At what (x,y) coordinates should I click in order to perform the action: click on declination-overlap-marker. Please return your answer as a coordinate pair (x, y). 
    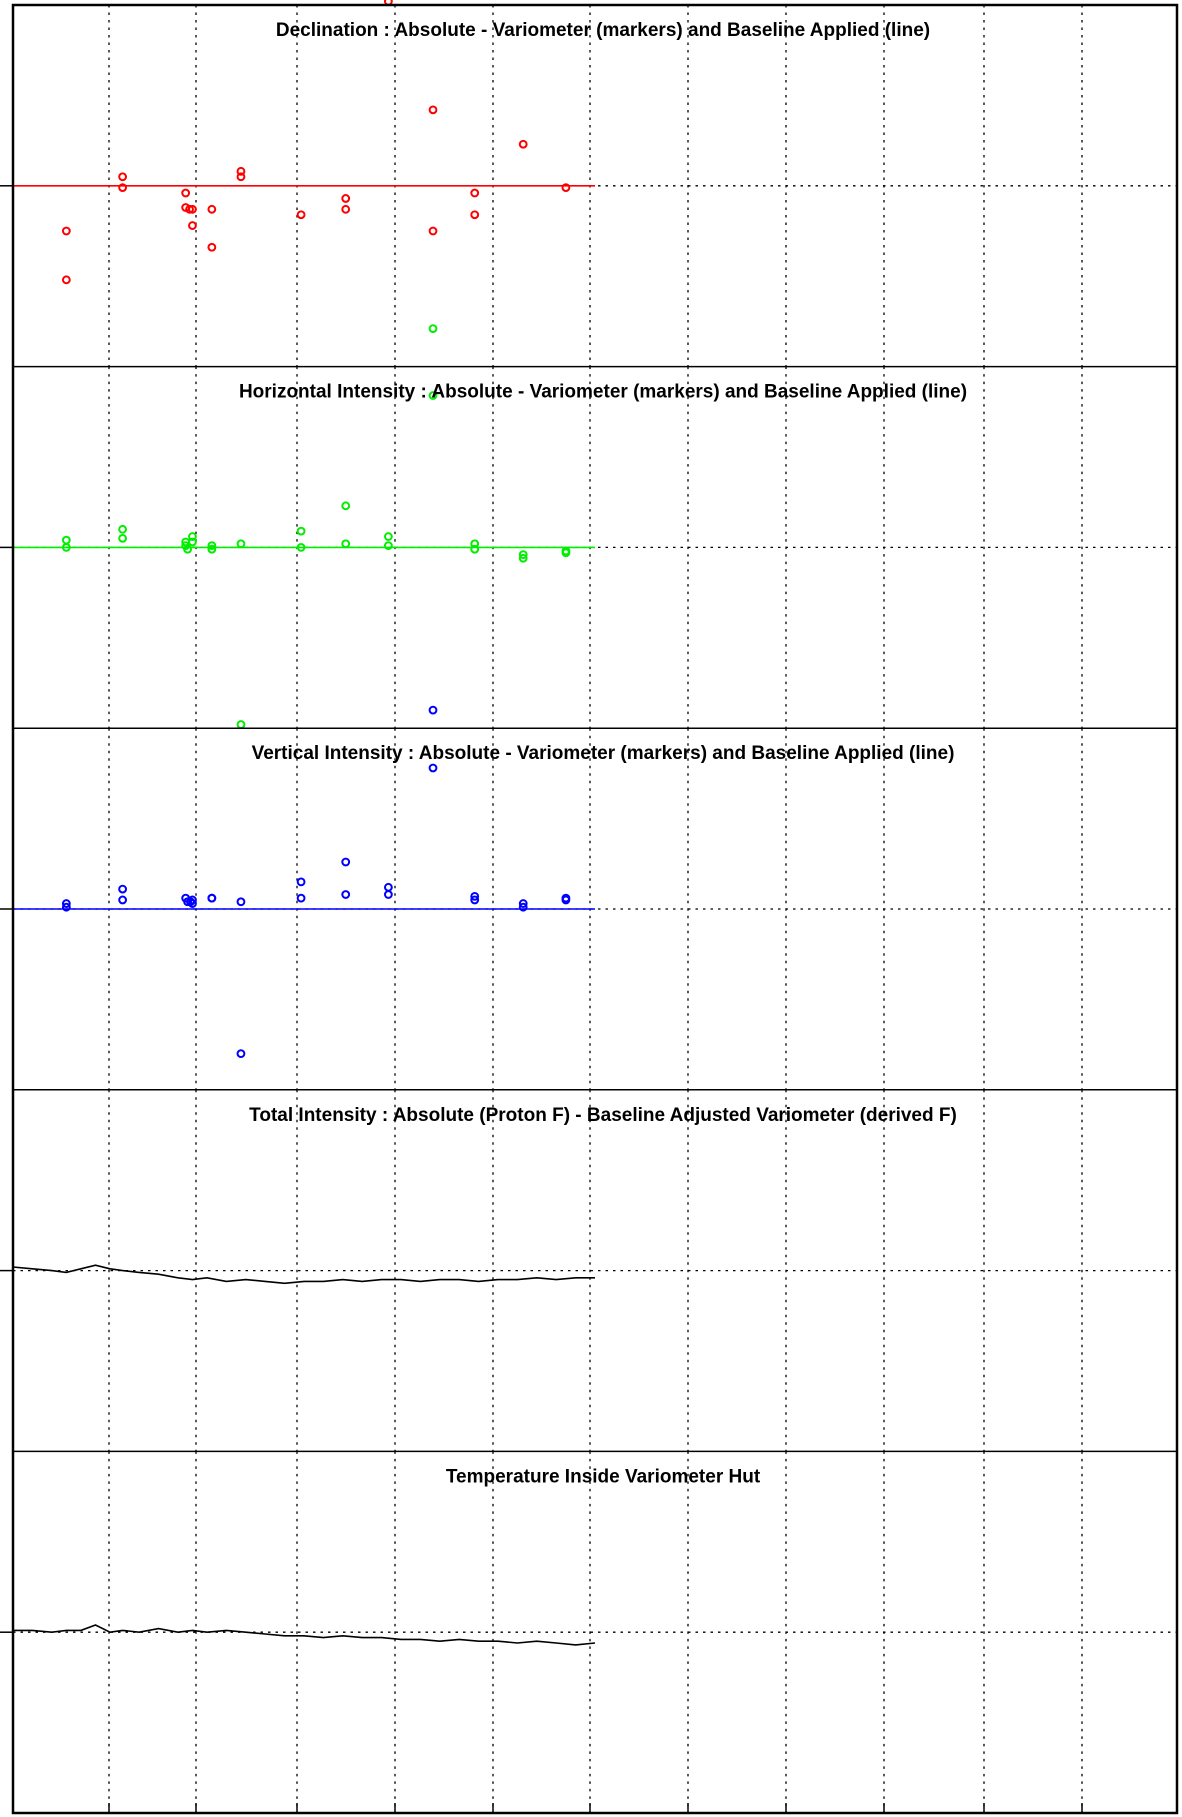
    Looking at the image, I should click on (433, 329).